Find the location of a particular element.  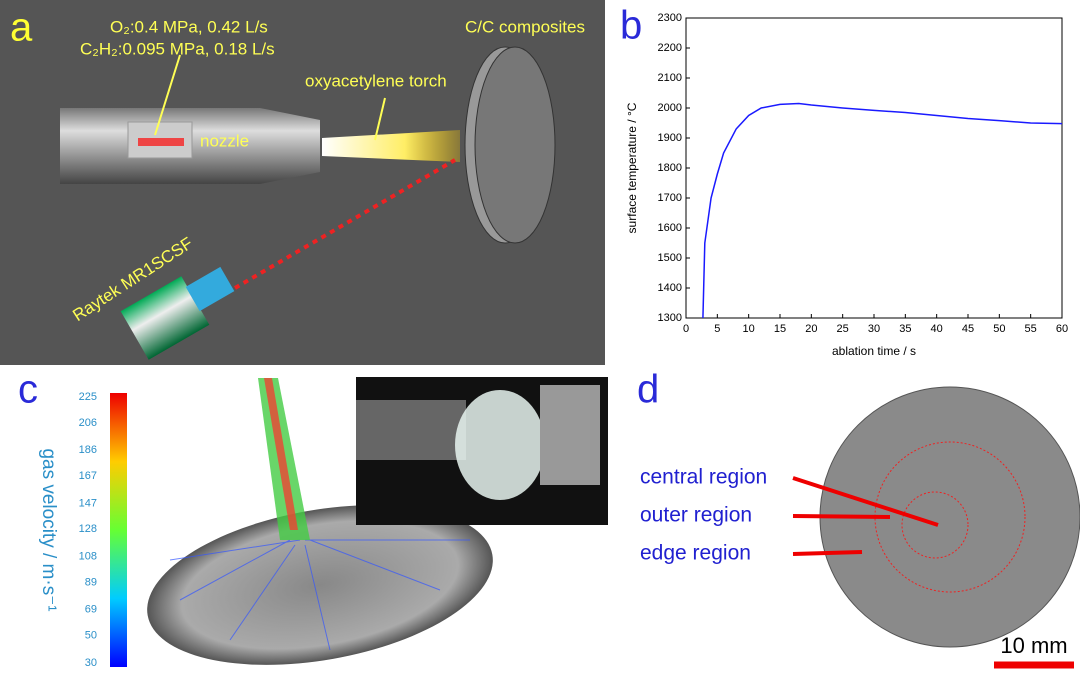

x-tick-label: 35 is located at coordinates (905, 329).